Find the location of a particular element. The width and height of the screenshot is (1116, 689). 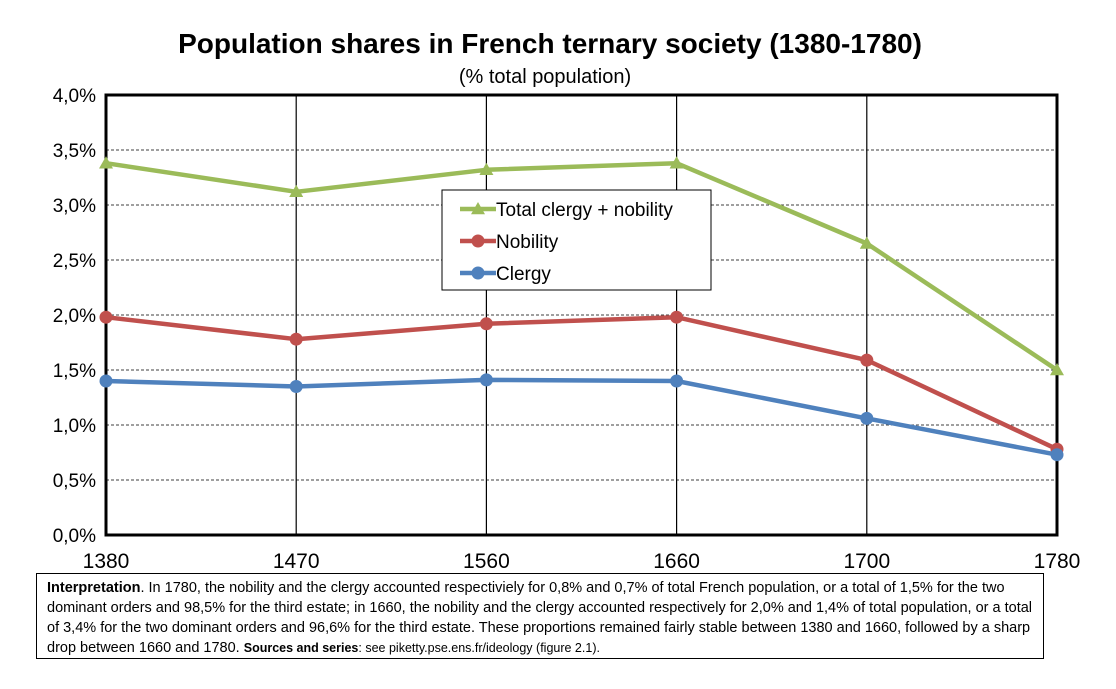

y-tick-label: 1,0% is located at coordinates (74, 426).